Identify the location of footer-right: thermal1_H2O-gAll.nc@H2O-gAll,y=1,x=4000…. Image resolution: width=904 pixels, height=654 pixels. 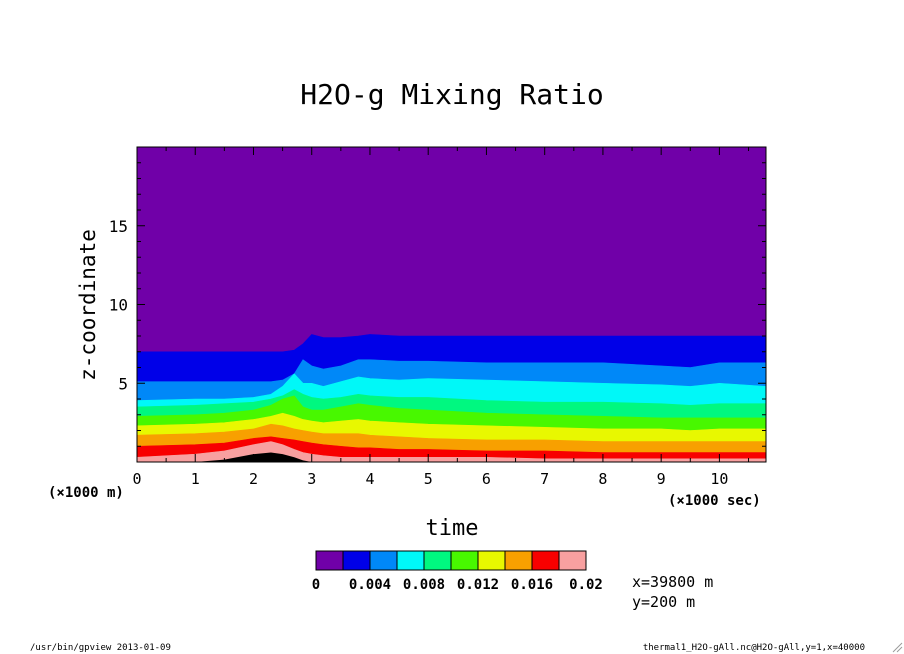
(754, 648).